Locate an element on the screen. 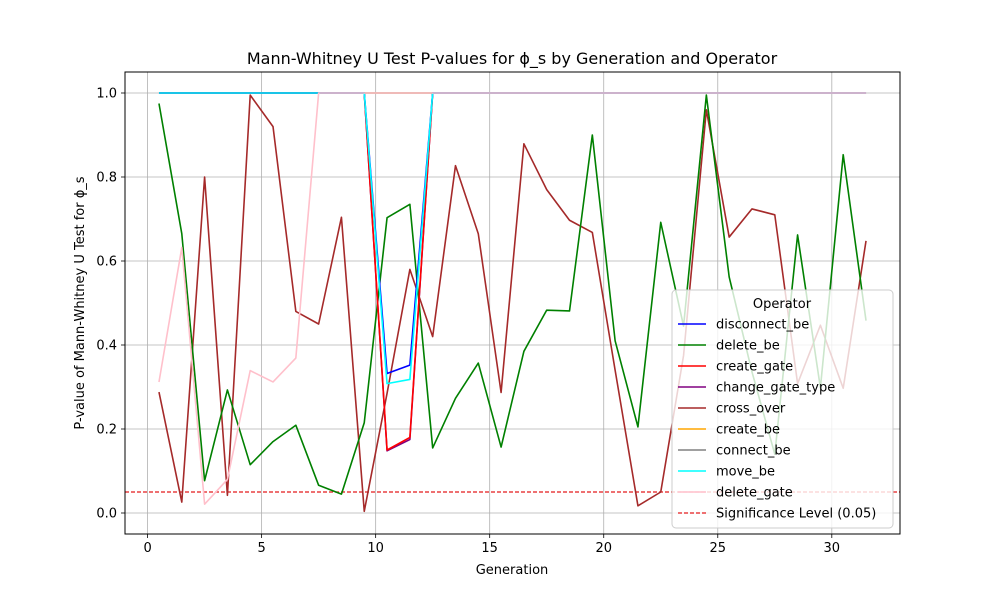  x-tick-label: 5 is located at coordinates (261, 548).